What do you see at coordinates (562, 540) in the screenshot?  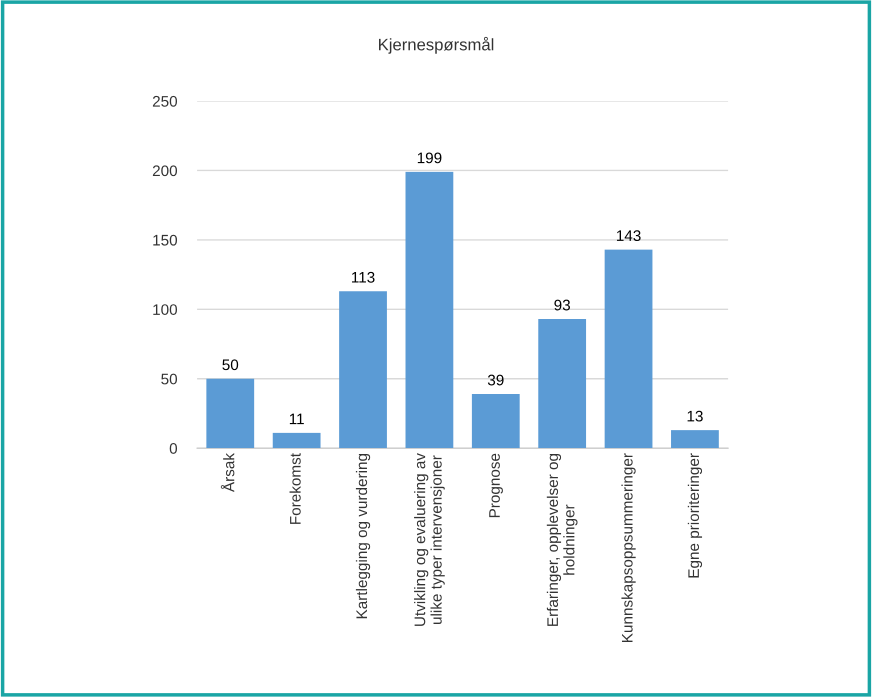 I see `x-tick-label: Erfaringer, opplevelser og holdninger` at bounding box center [562, 540].